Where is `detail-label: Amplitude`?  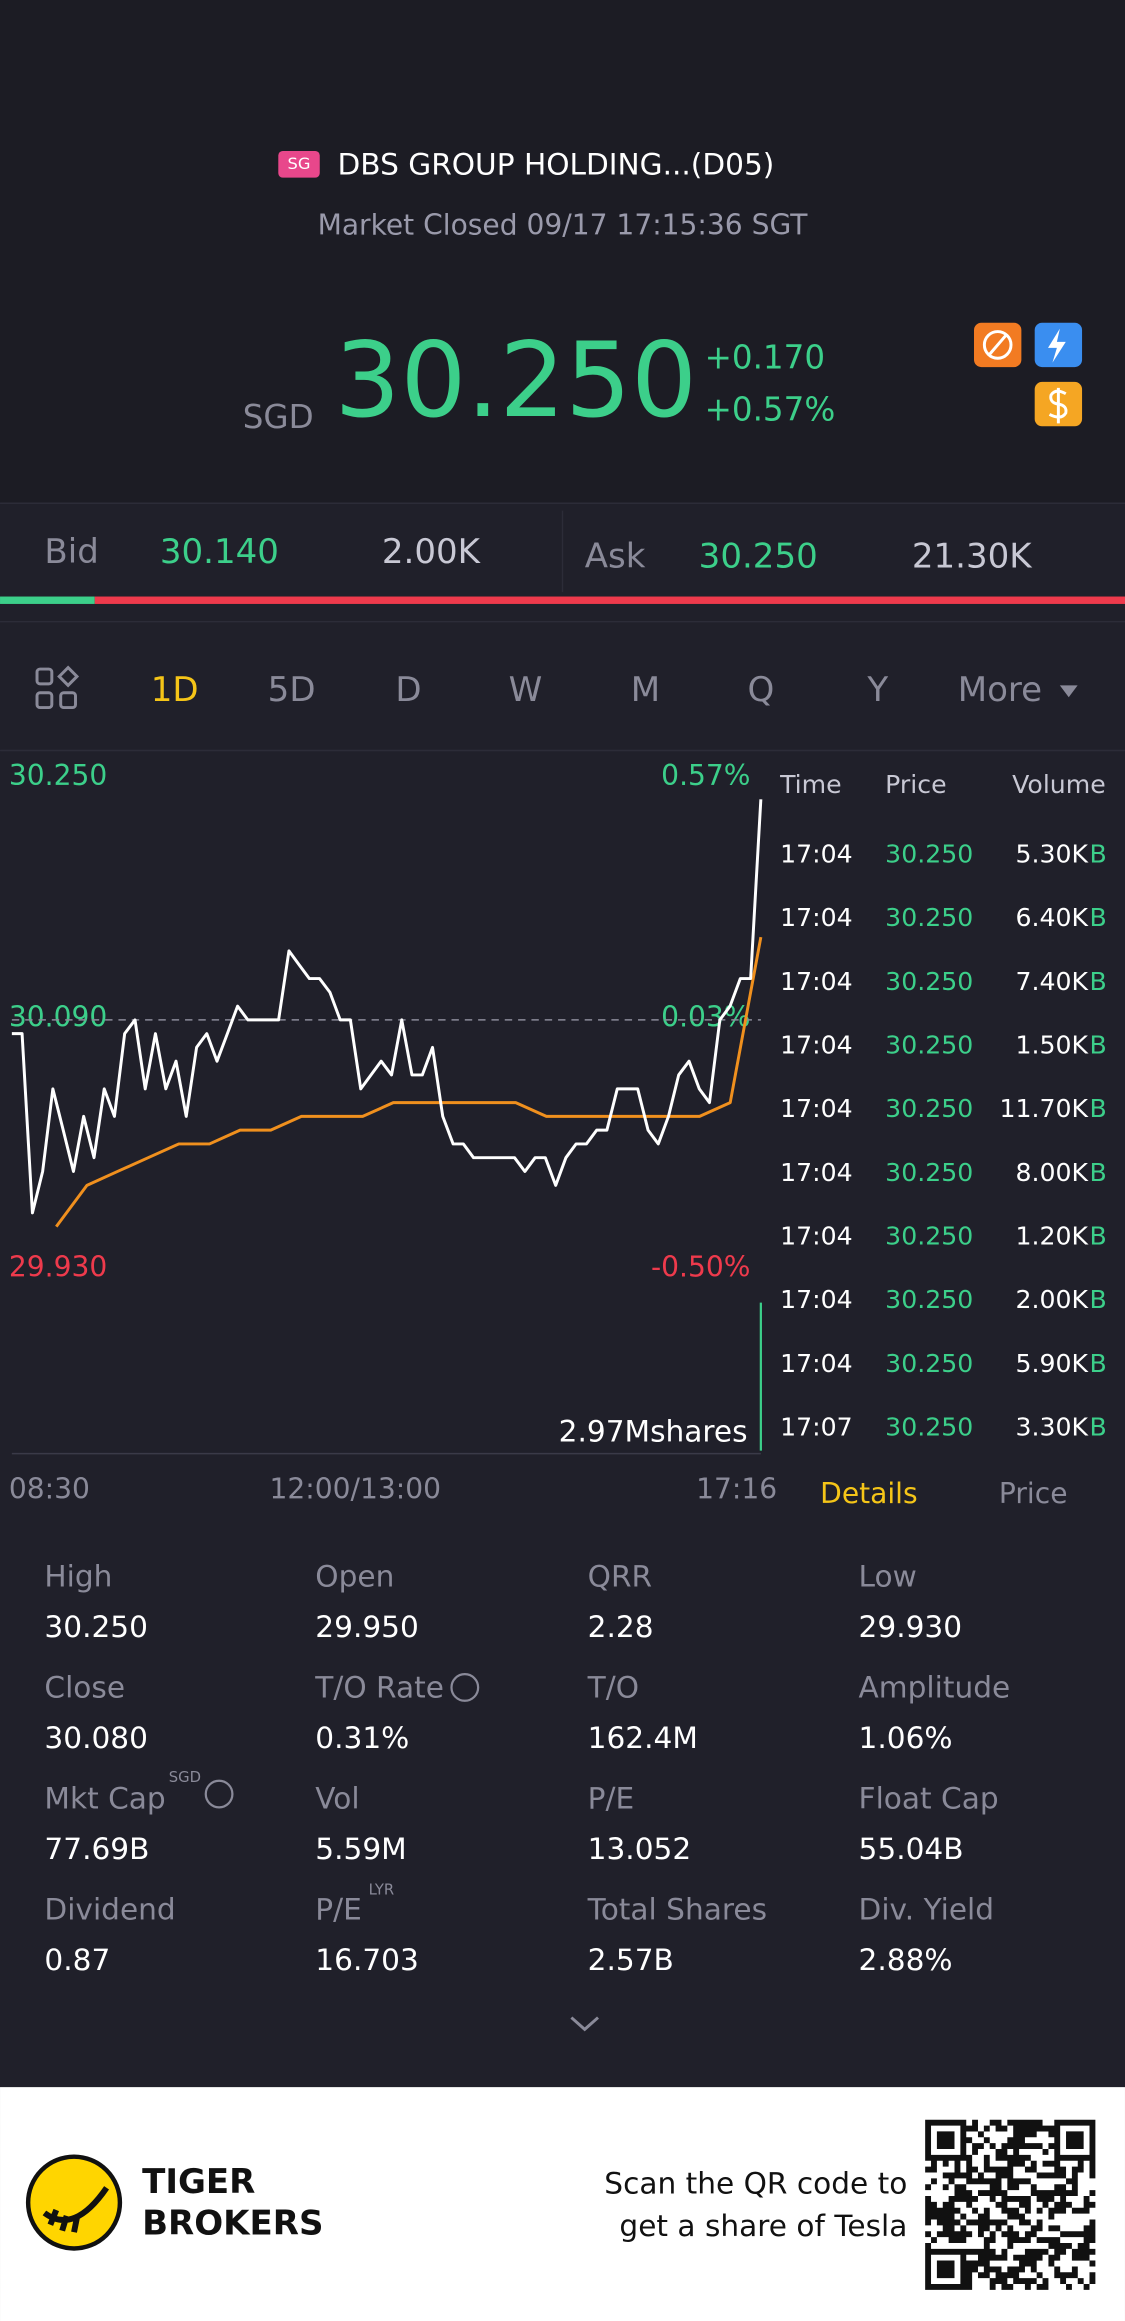
detail-label: Amplitude is located at coordinates (935, 1687).